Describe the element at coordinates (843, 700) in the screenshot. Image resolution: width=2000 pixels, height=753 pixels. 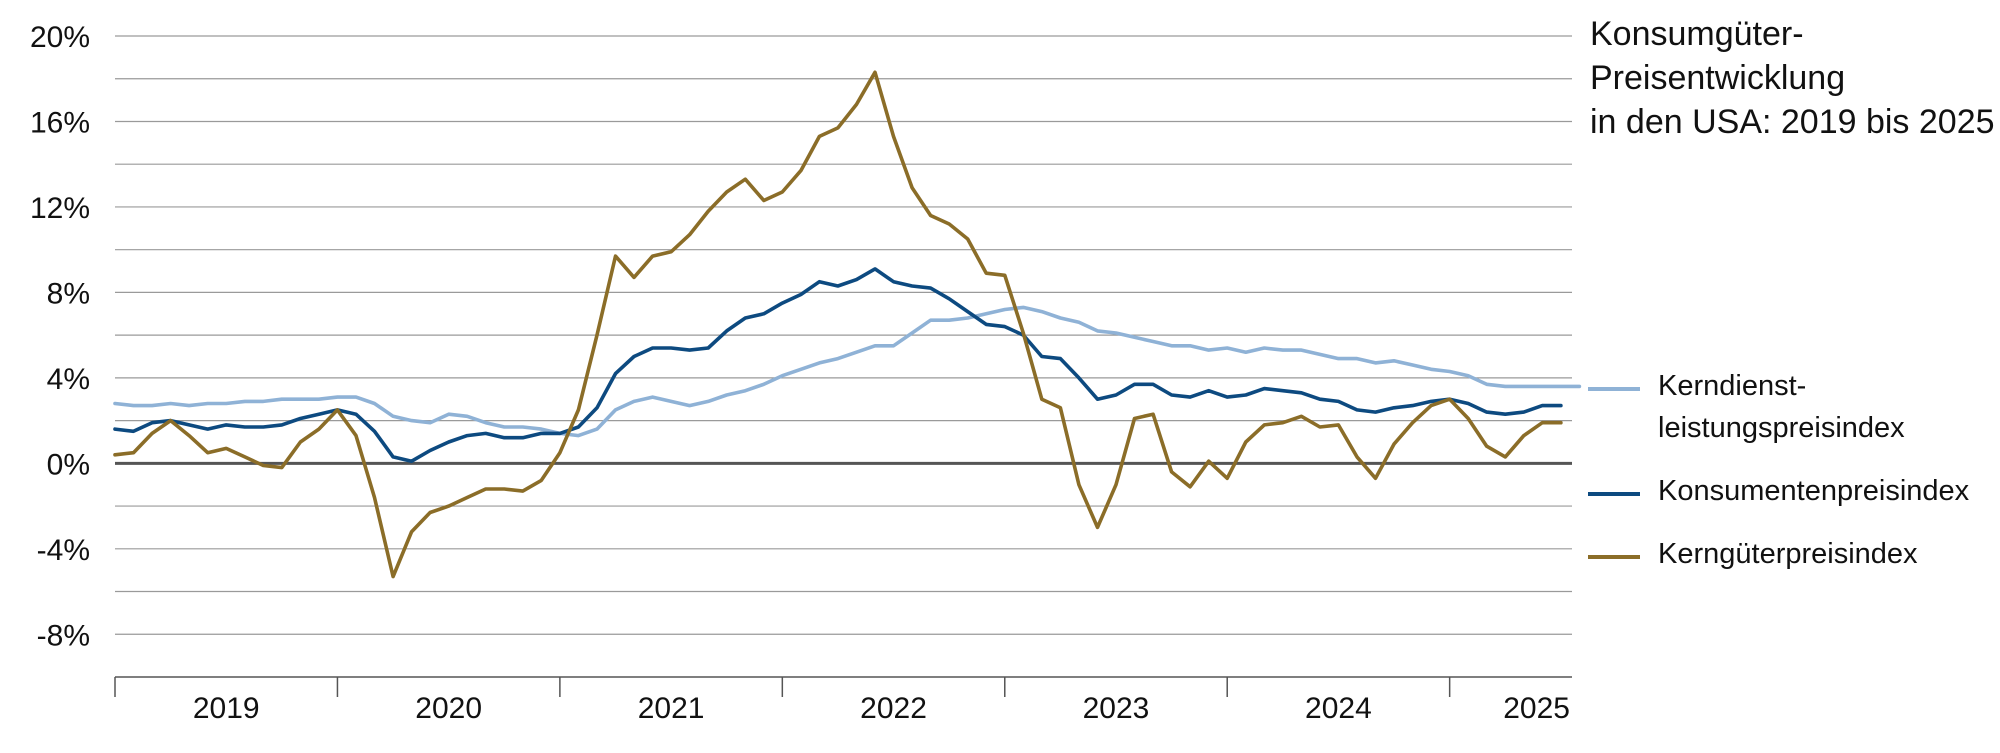
I see `x-axis: 2019 2020 2021 2022 2023 2024 2025` at that location.